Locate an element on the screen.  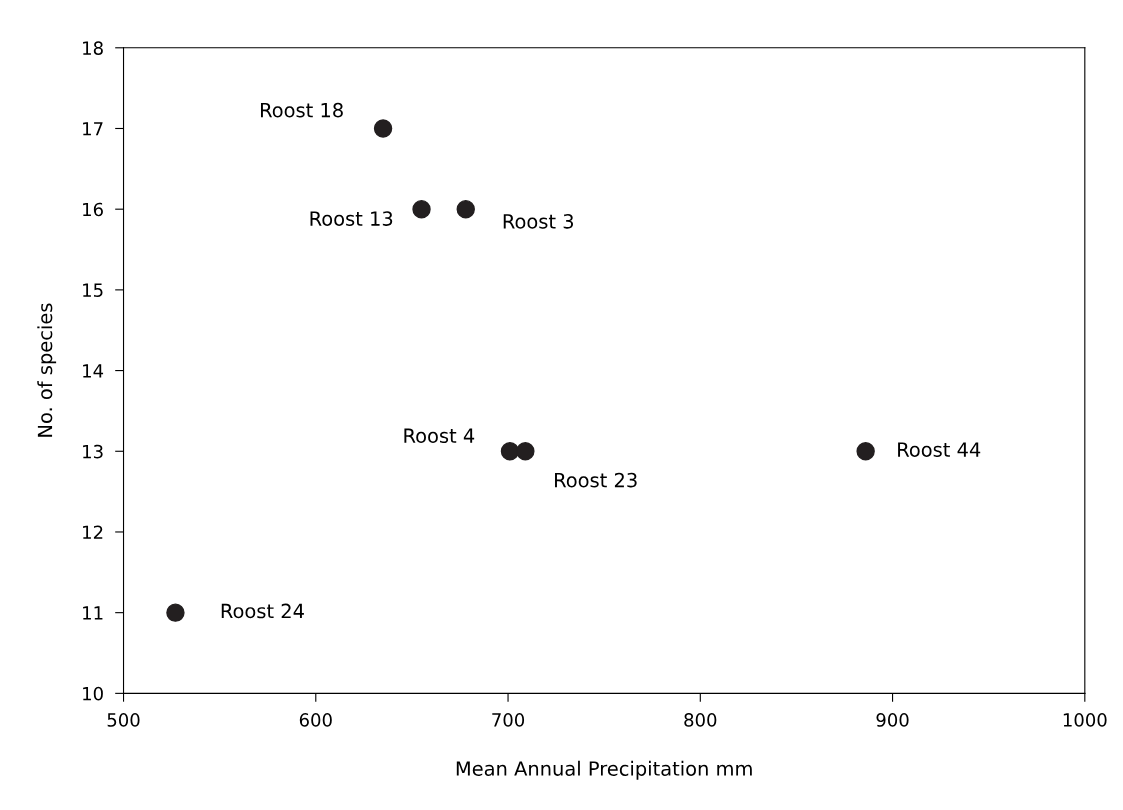
annotation: Roost 23 is located at coordinates (596, 480).